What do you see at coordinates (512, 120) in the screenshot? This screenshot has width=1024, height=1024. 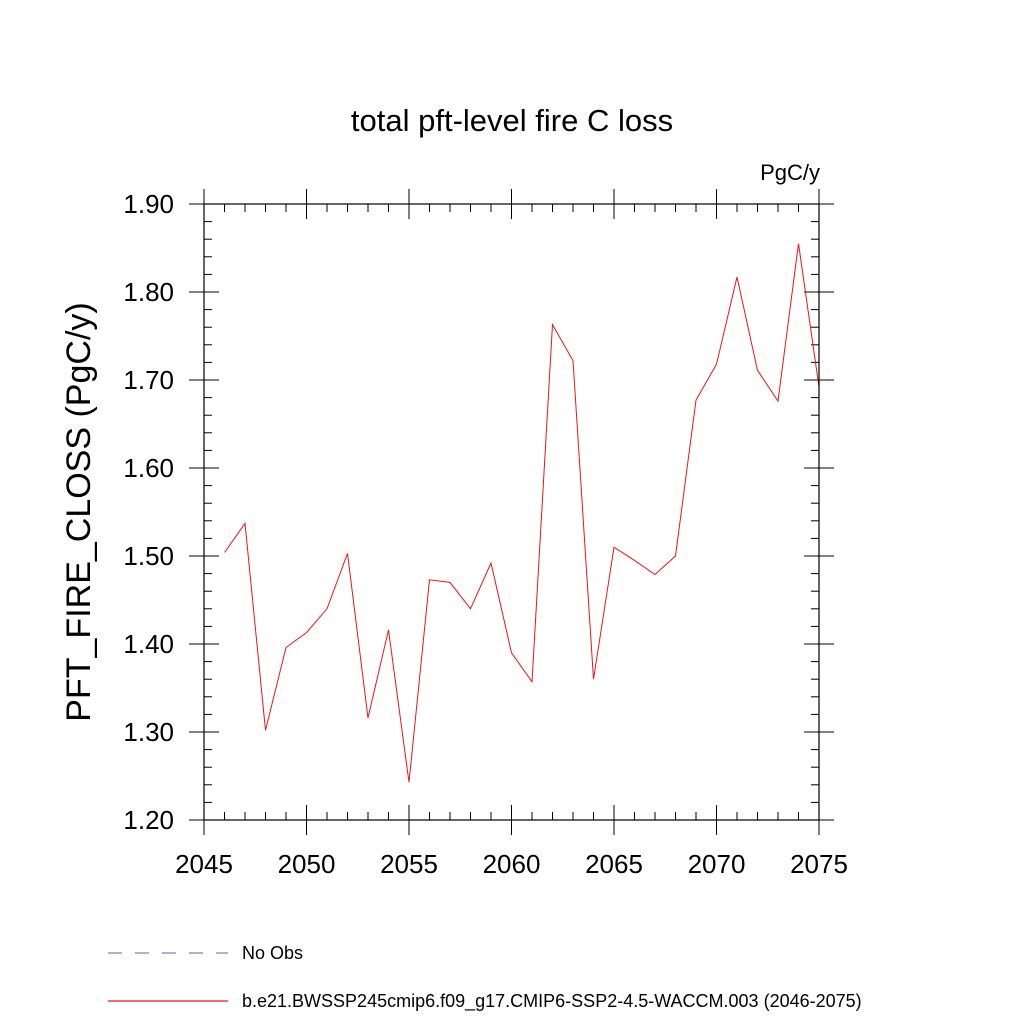 I see `chart-title: total pft-level fire C loss` at bounding box center [512, 120].